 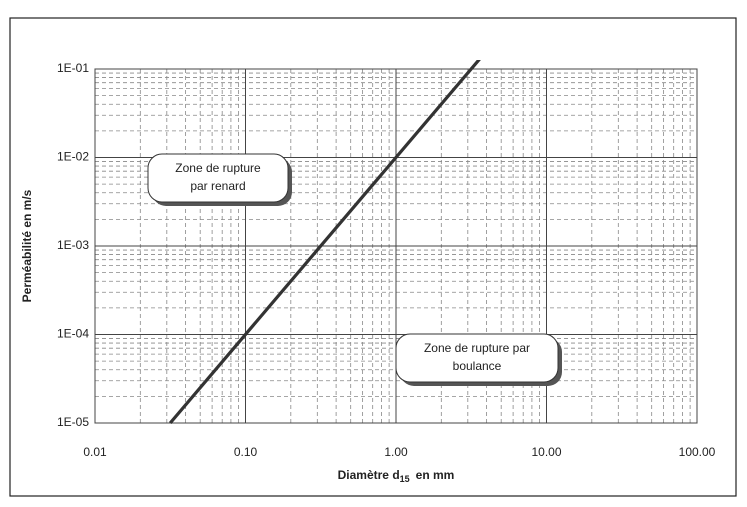 What do you see at coordinates (477, 348) in the screenshot?
I see `annotation-text: Zone de rupture par` at bounding box center [477, 348].